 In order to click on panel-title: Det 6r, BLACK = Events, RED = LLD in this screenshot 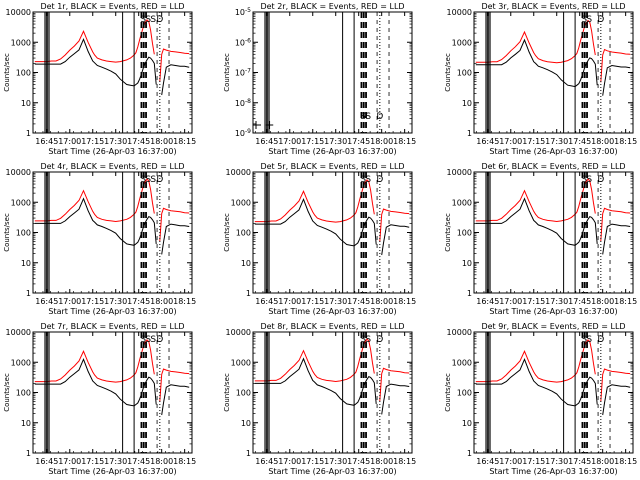, I will do `click(553, 166)`.